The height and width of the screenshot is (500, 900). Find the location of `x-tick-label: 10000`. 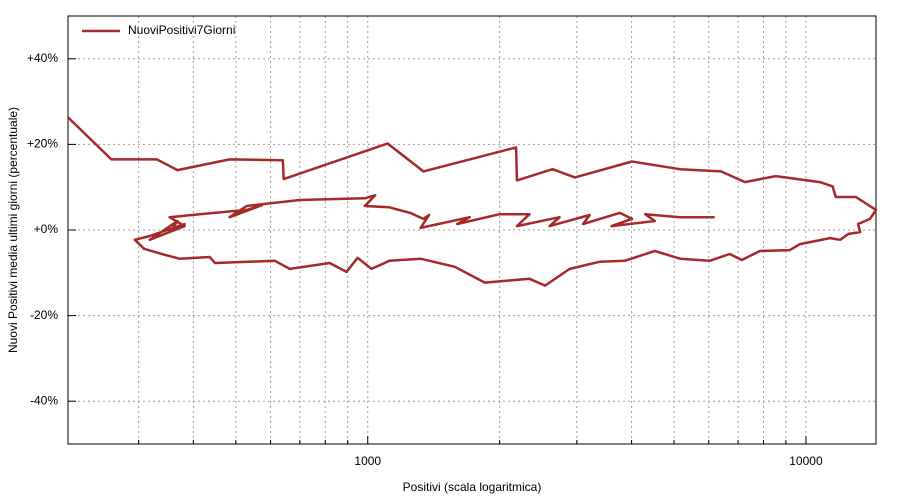

x-tick-label: 10000 is located at coordinates (806, 461).